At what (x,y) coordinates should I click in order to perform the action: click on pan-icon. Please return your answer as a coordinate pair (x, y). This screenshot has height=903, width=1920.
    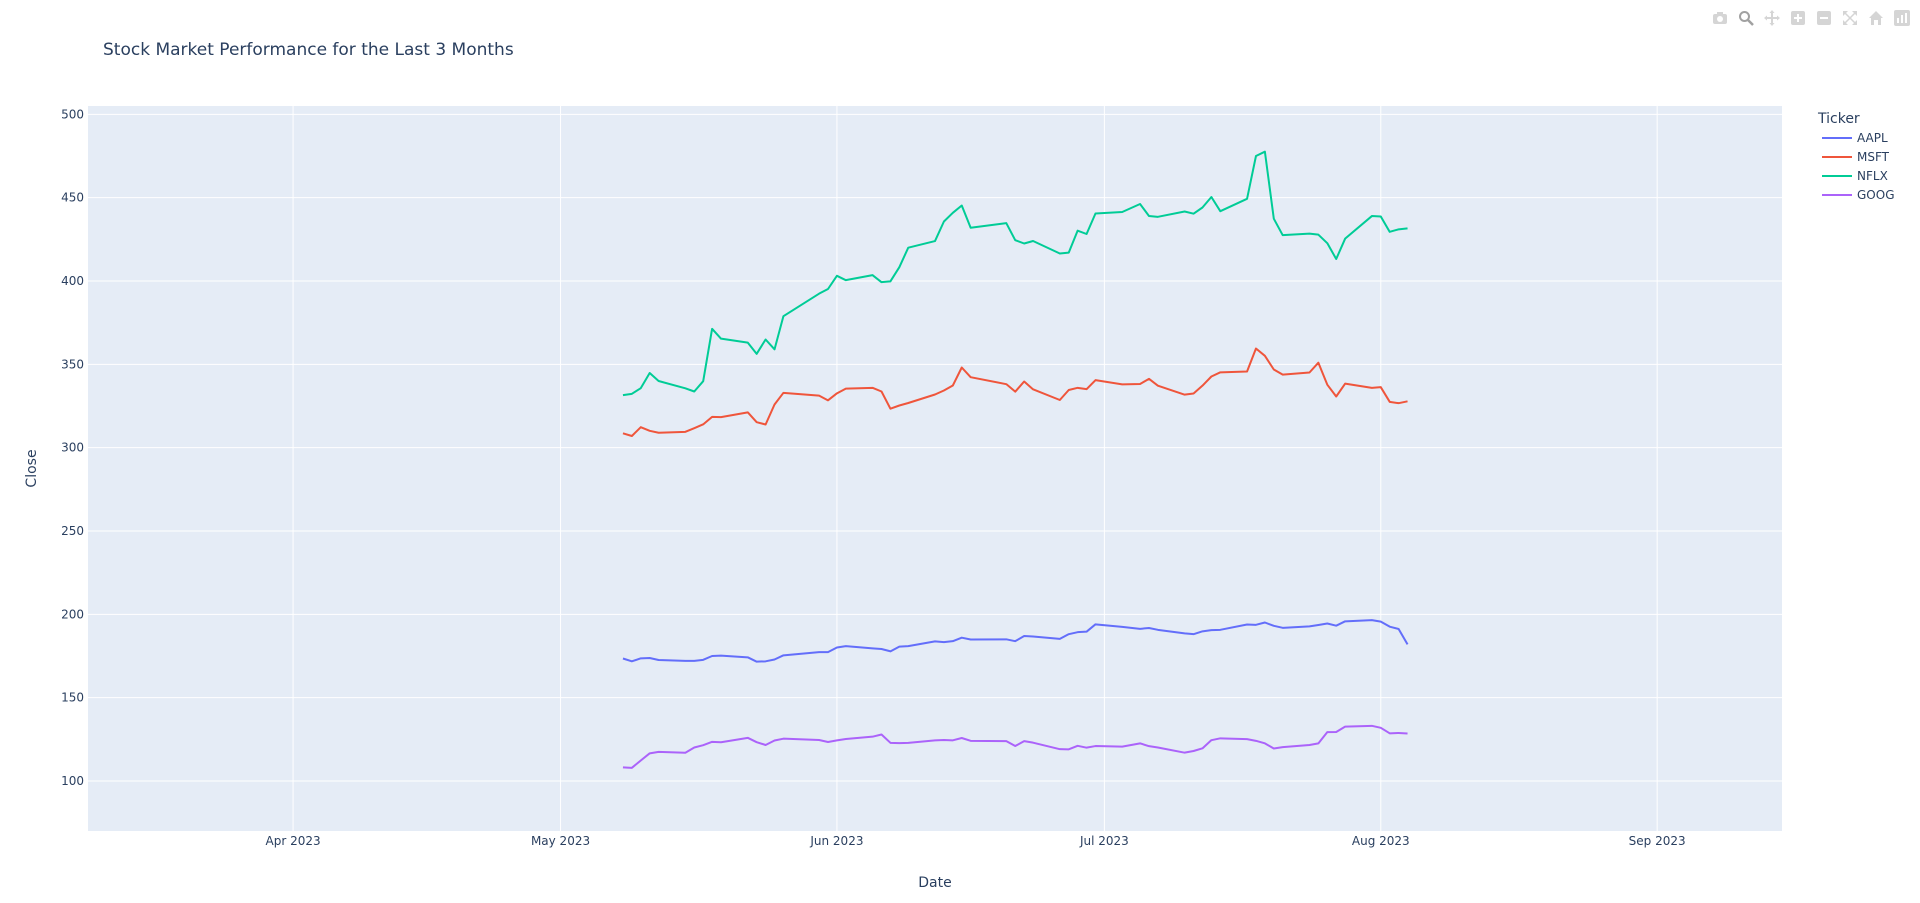
    Looking at the image, I should click on (1772, 18).